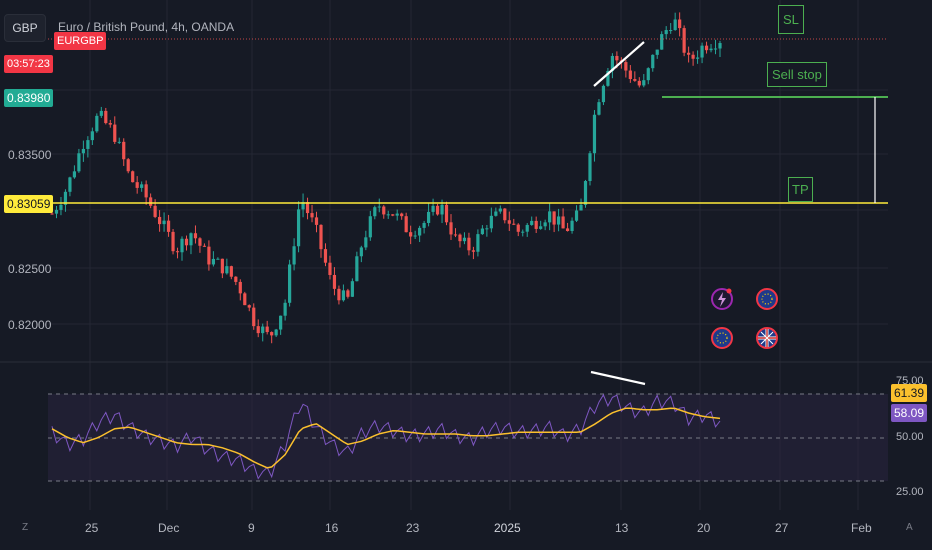 The height and width of the screenshot is (550, 932). I want to click on price-label: 0.83500, so click(30, 155).